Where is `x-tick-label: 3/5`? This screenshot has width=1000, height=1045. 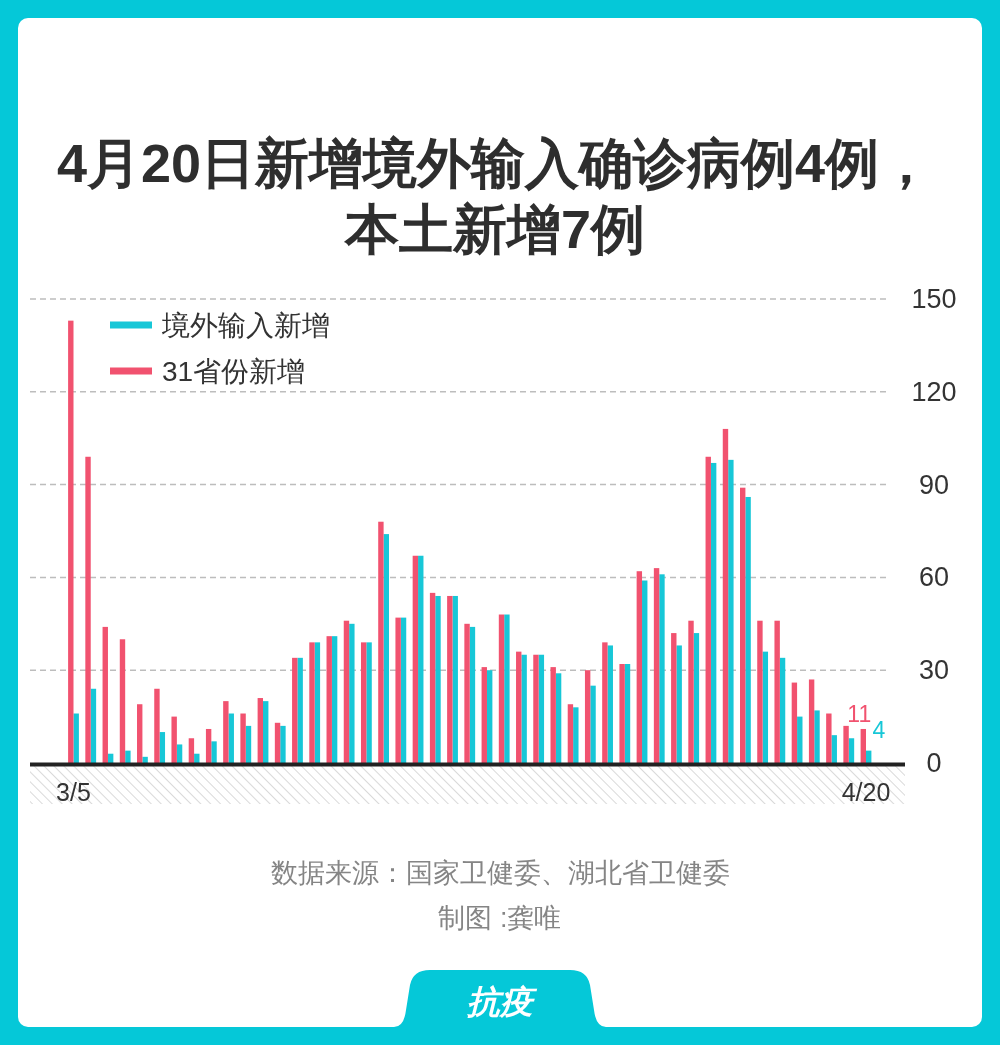 x-tick-label: 3/5 is located at coordinates (73, 792).